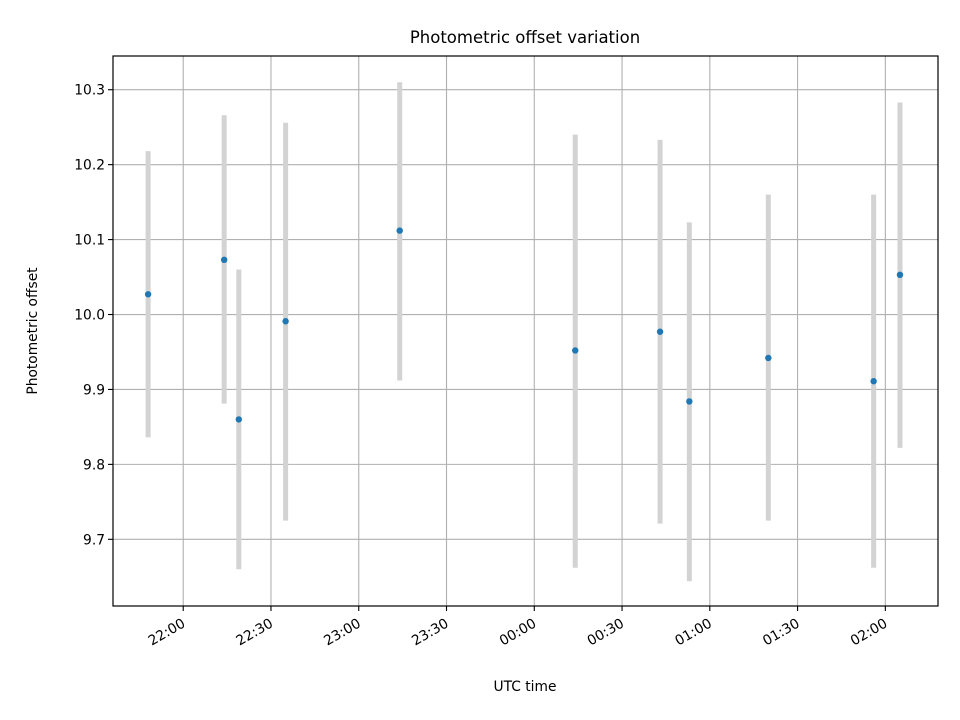 The image size is (960, 720). What do you see at coordinates (94, 540) in the screenshot?
I see `y-tick-label: 9.7` at bounding box center [94, 540].